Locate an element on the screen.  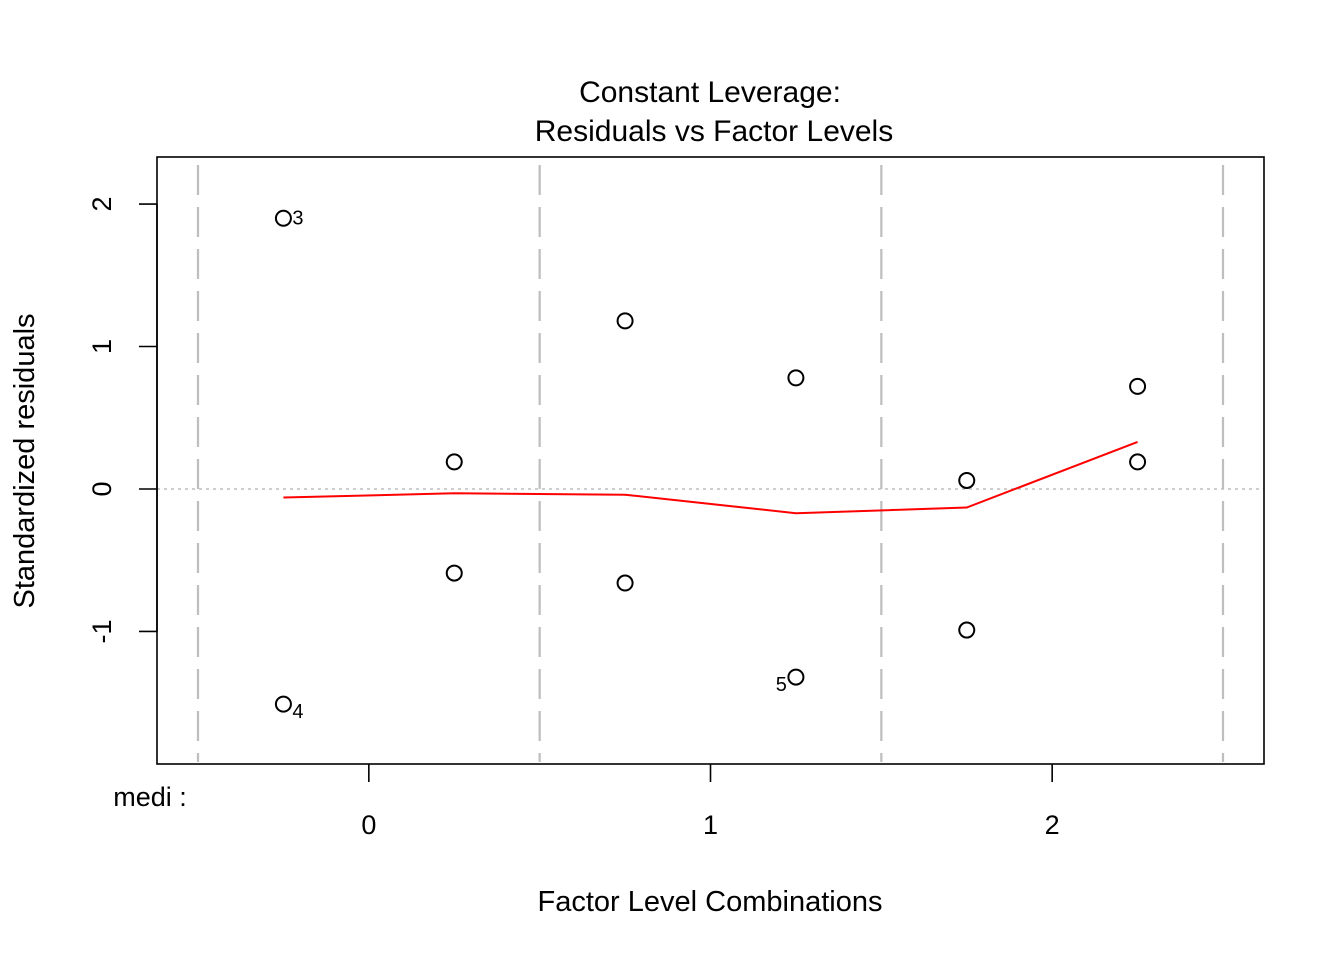
y-tick-label: 0 is located at coordinates (102, 488).